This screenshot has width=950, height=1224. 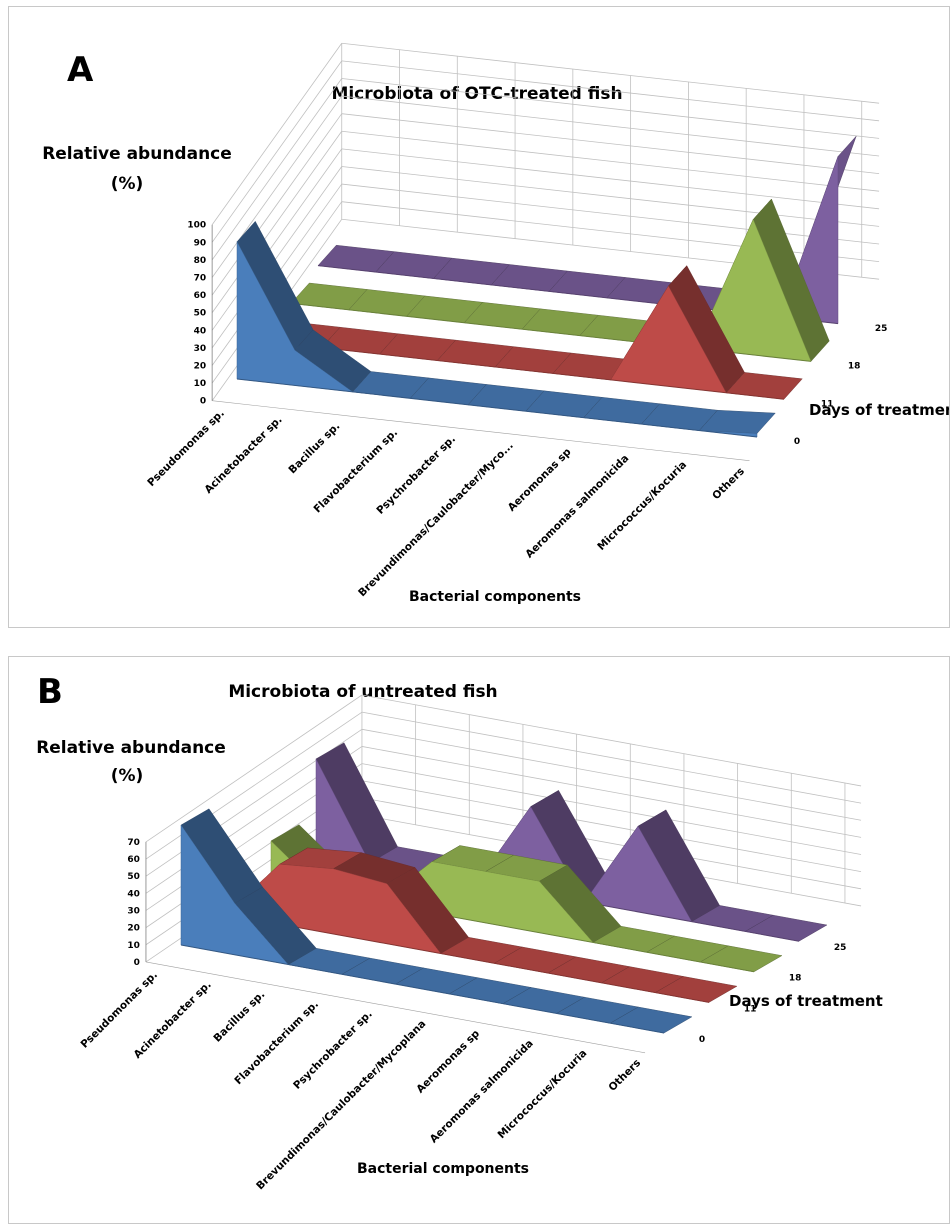 What do you see at coordinates (200, 261) in the screenshot?
I see `y-tick-label: 80` at bounding box center [200, 261].